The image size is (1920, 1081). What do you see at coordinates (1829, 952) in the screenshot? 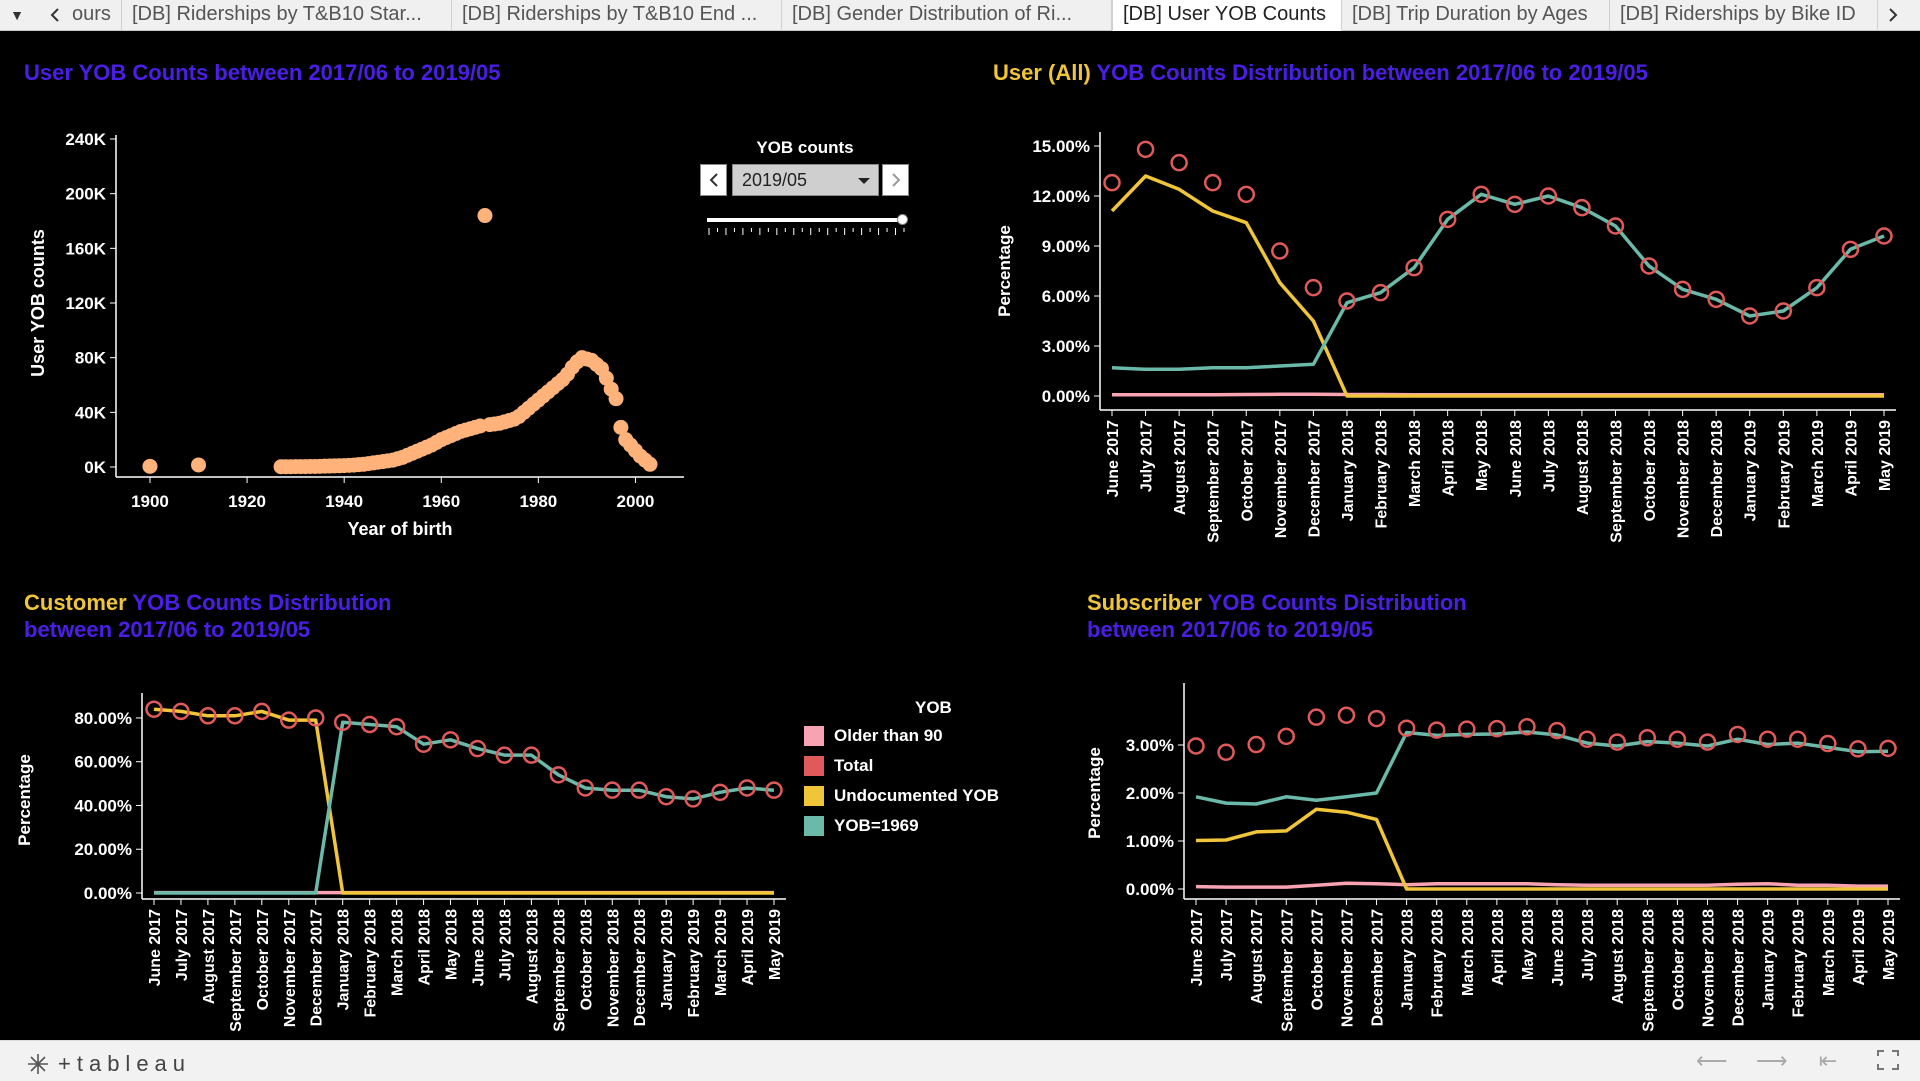
I see `x-tick-label: March 2019` at bounding box center [1829, 952].